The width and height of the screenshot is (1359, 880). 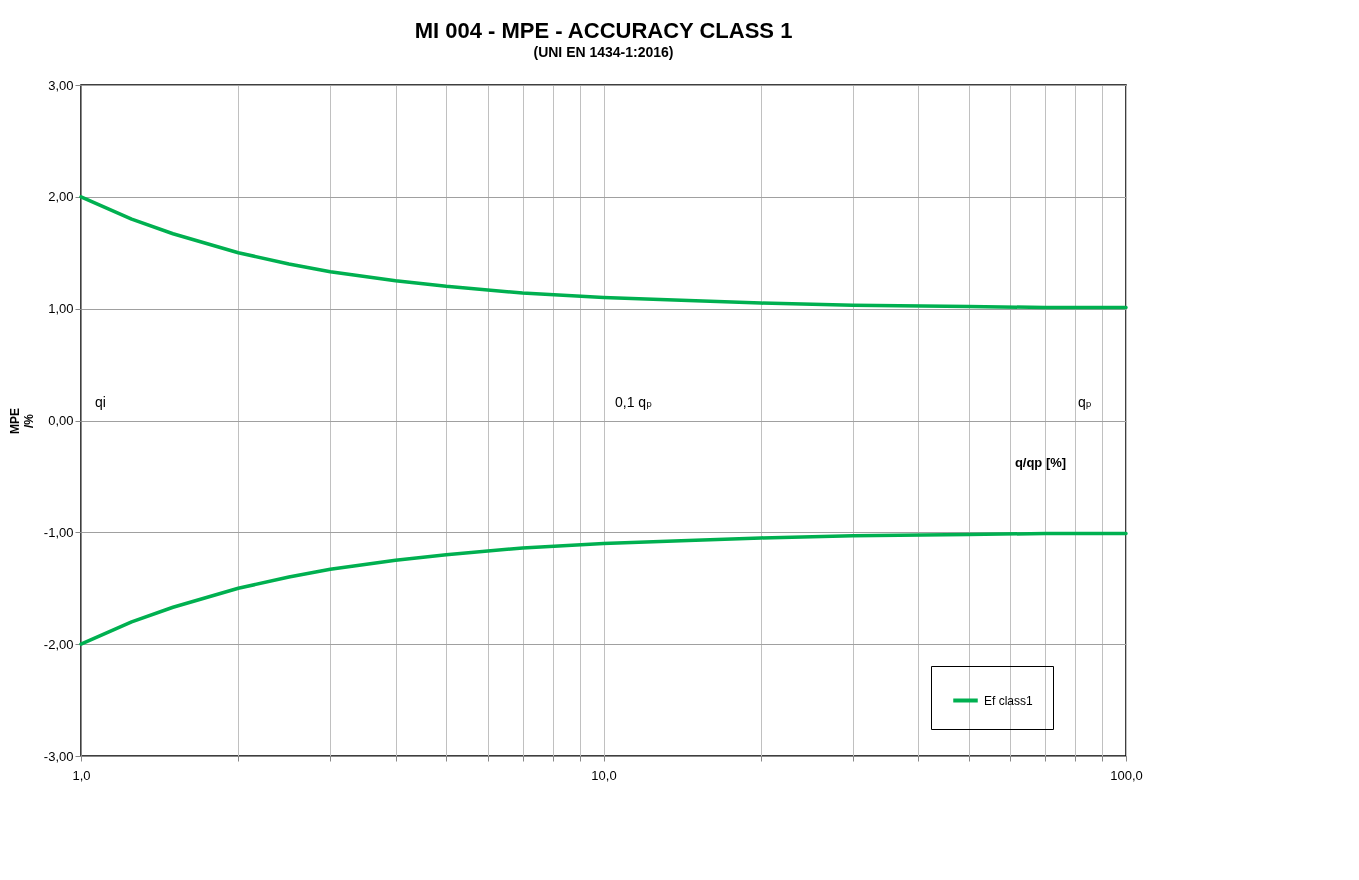 What do you see at coordinates (1085, 402) in the screenshot?
I see `annotation: qₚ` at bounding box center [1085, 402].